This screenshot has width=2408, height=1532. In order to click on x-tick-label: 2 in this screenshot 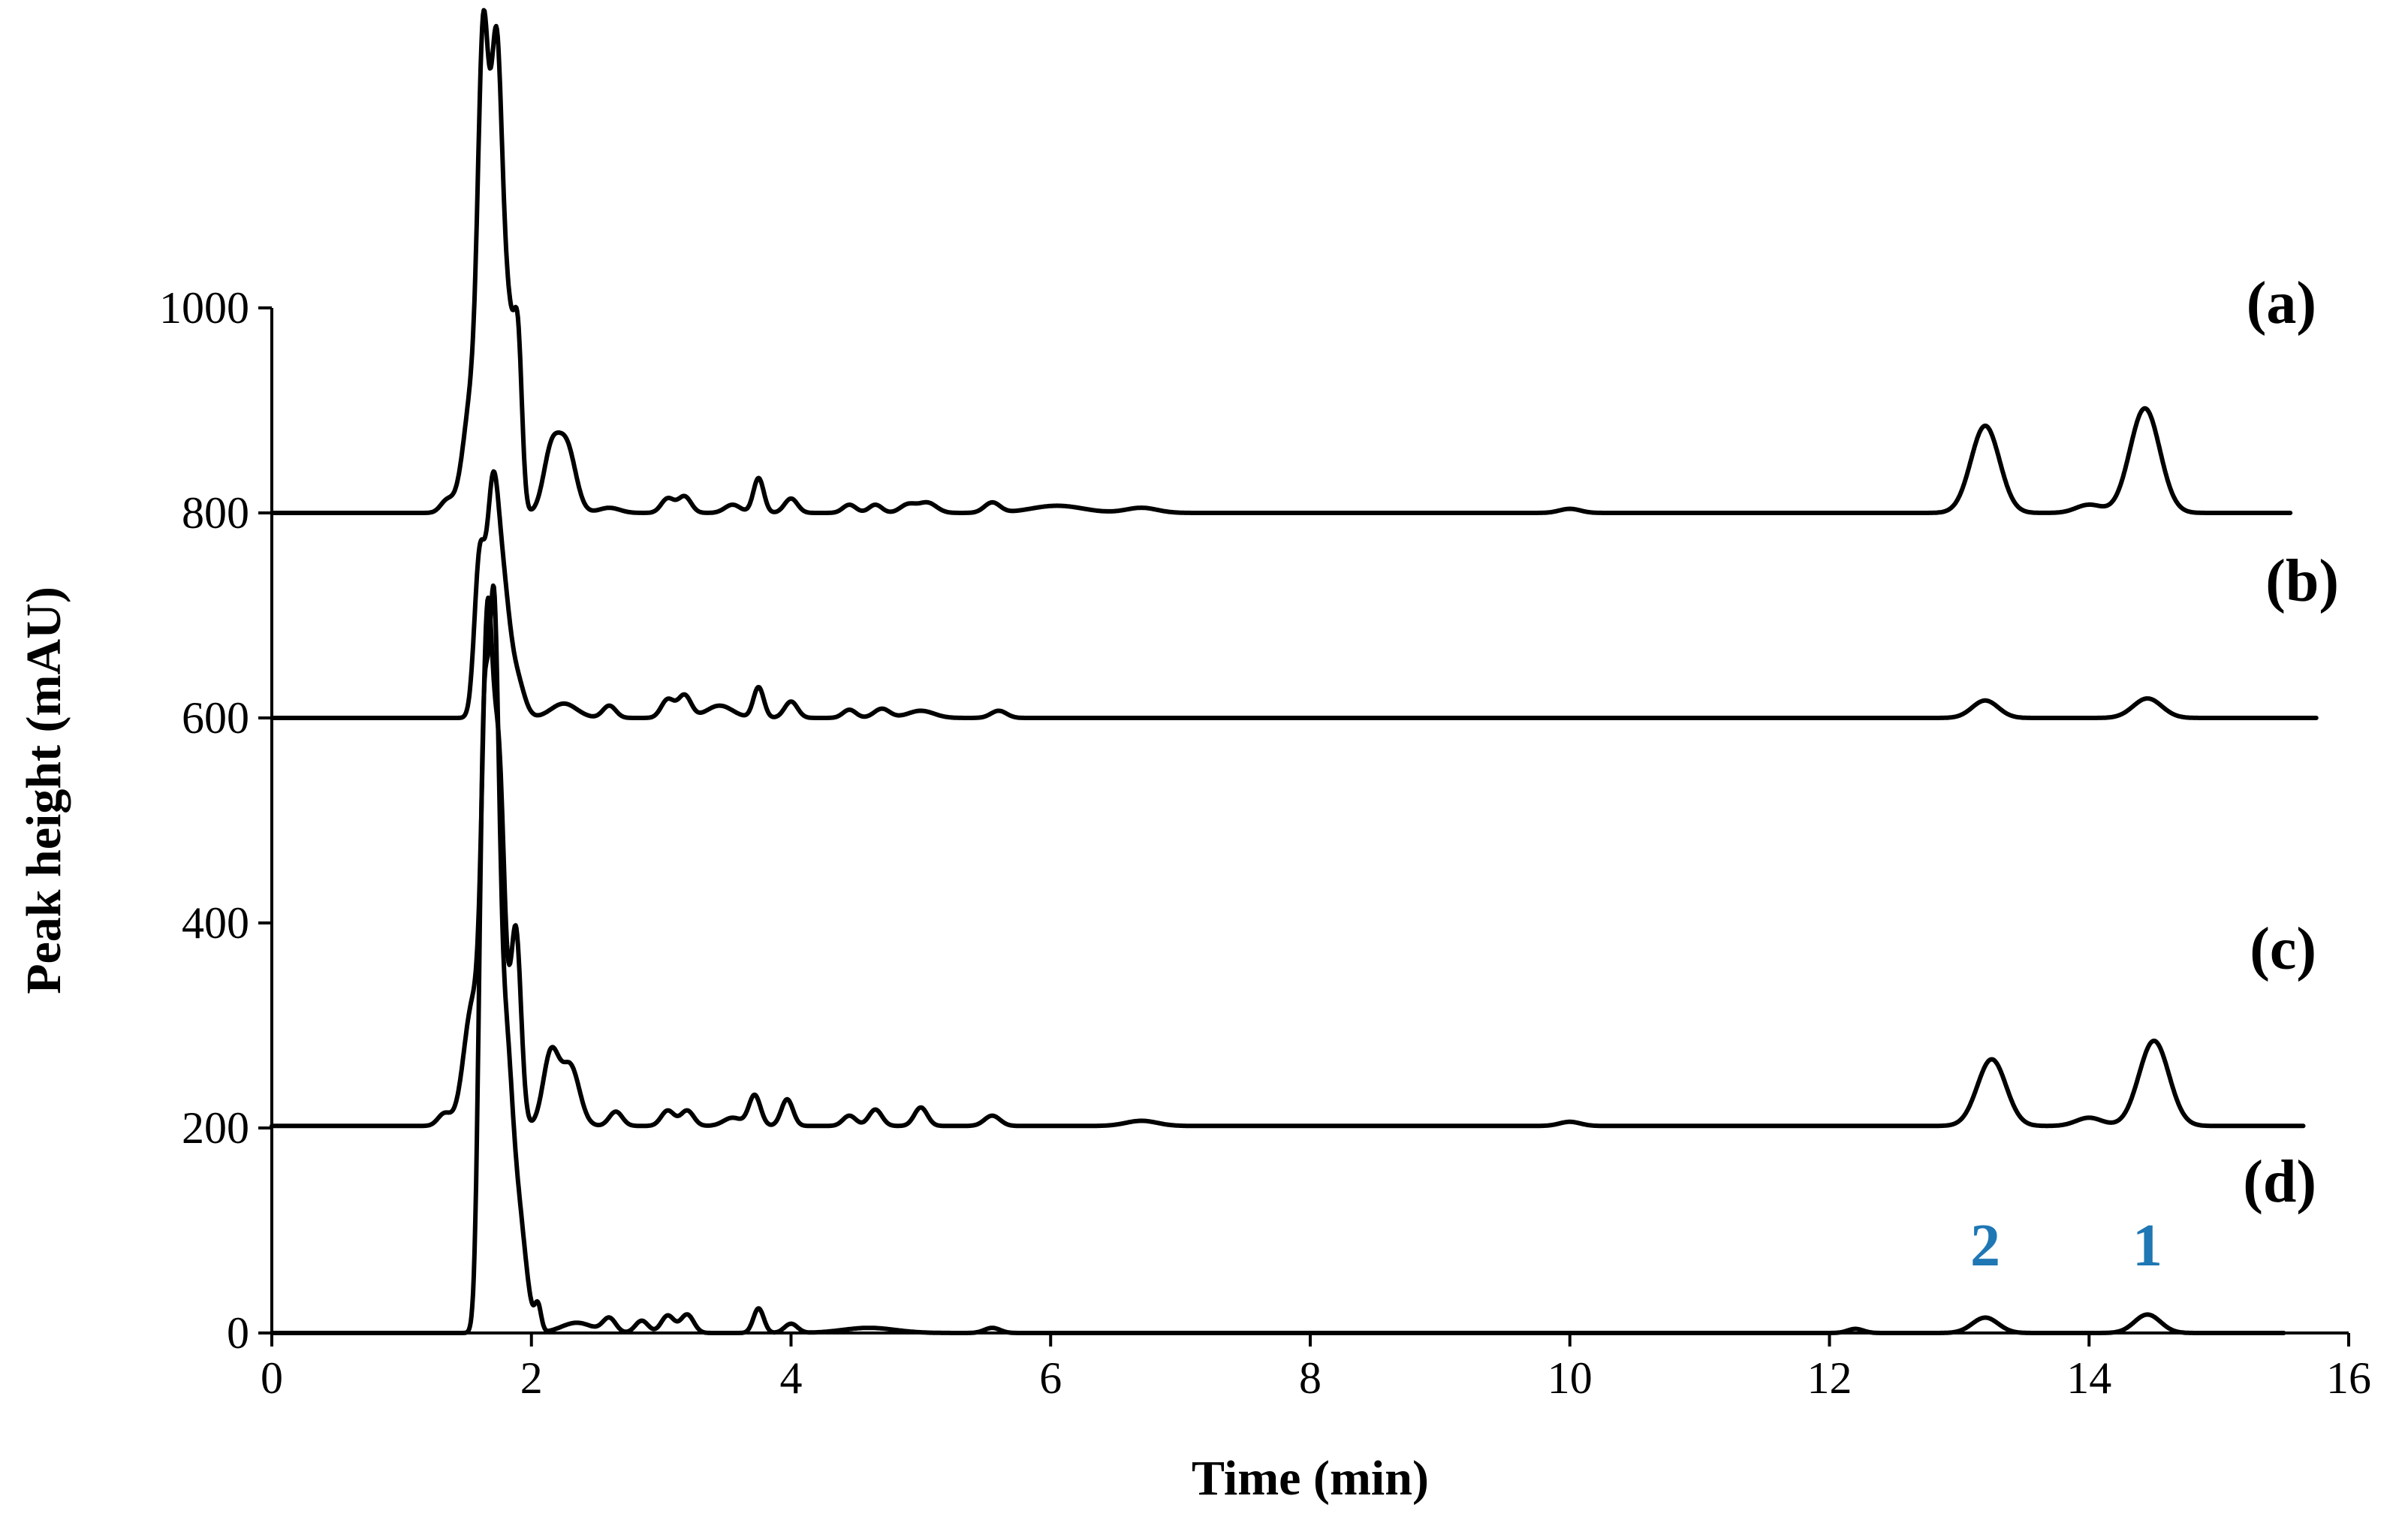, I will do `click(531, 1378)`.